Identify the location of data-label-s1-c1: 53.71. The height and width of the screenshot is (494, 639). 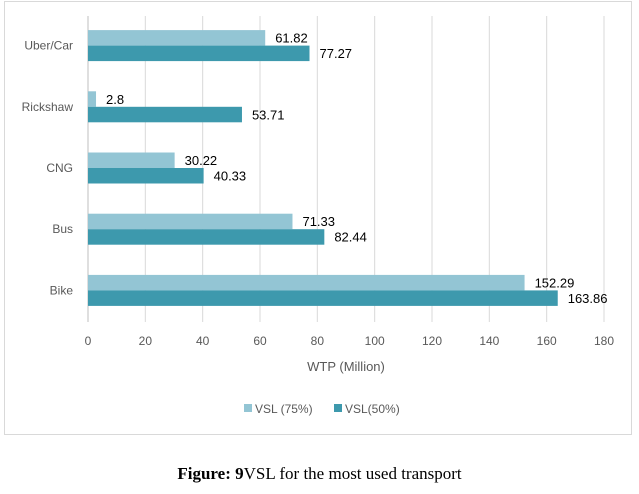
(268, 114).